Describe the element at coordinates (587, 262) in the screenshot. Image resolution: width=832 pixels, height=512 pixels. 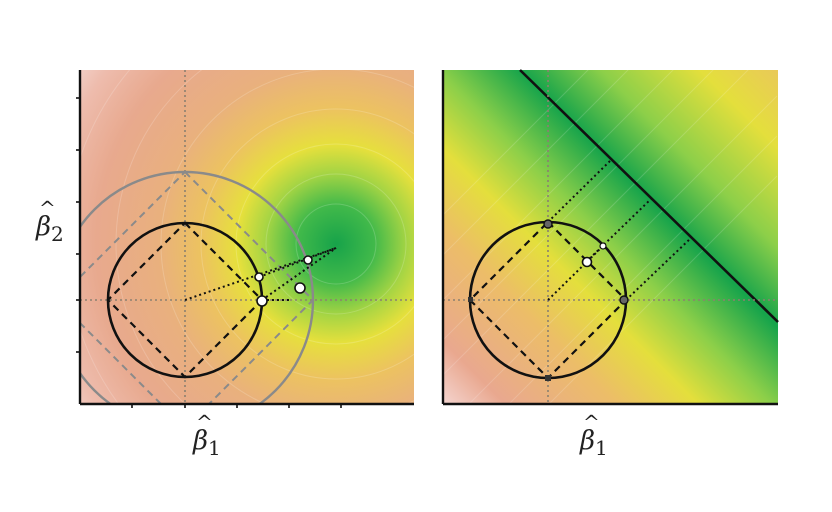
I see `right-point-a` at that location.